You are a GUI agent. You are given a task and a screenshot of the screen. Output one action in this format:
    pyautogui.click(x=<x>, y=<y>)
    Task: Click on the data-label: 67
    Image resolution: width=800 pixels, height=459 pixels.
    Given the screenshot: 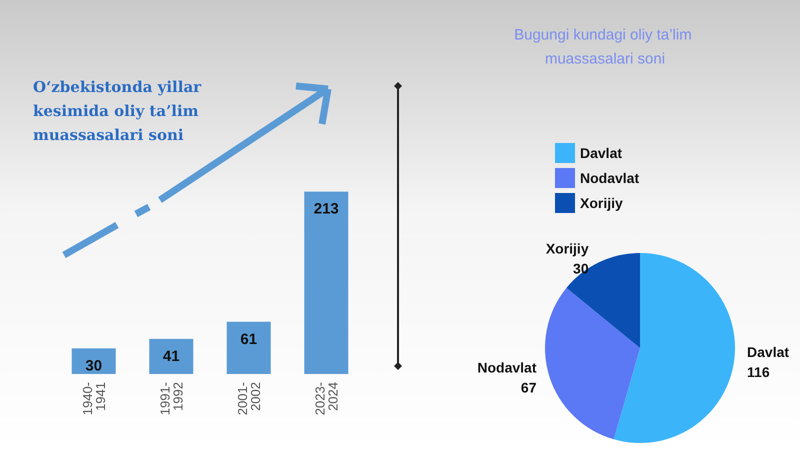 What is the action you would take?
    pyautogui.click(x=528, y=387)
    